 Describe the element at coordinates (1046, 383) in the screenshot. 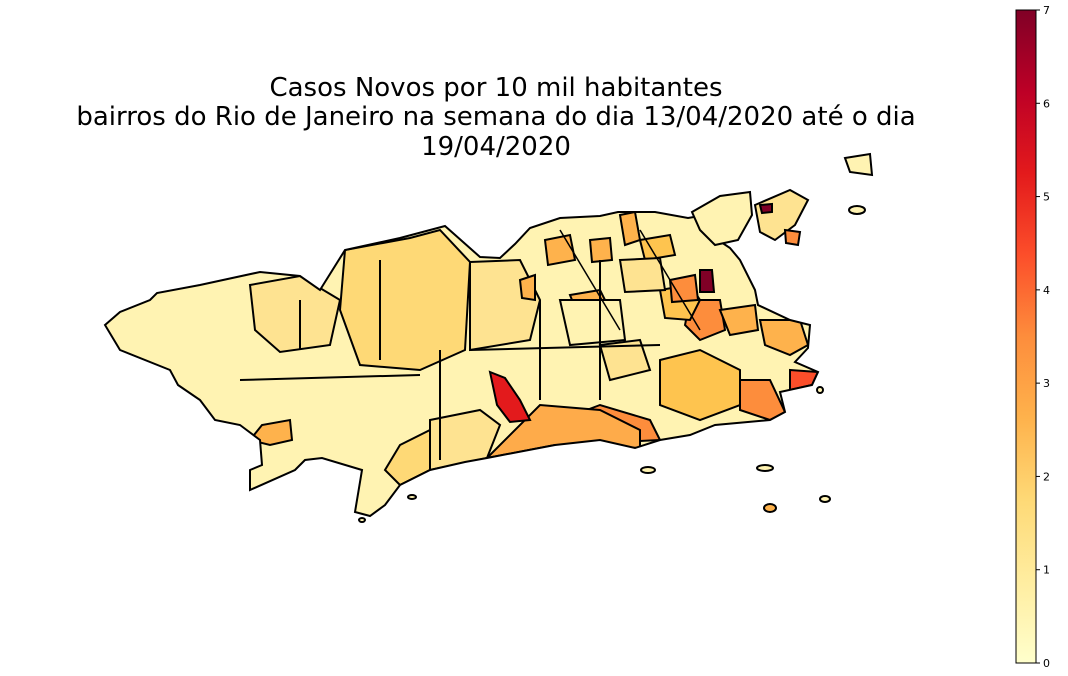

I see `colorbar-tick-label: 3` at that location.